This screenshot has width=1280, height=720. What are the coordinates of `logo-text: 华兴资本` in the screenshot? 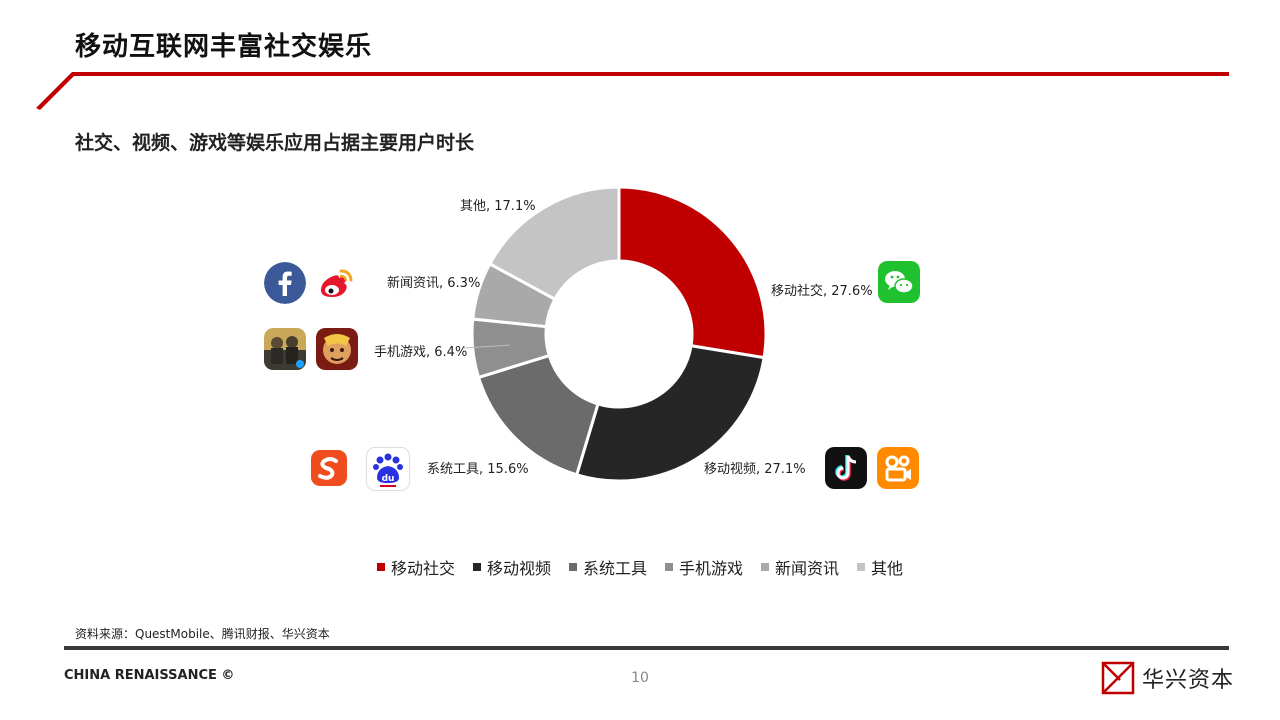 It's located at (1188, 680).